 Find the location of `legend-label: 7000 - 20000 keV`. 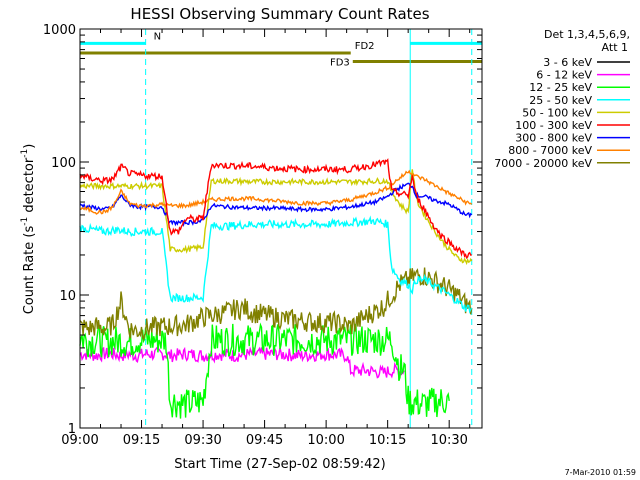

legend-label: 7000 - 20000 keV is located at coordinates (543, 163).